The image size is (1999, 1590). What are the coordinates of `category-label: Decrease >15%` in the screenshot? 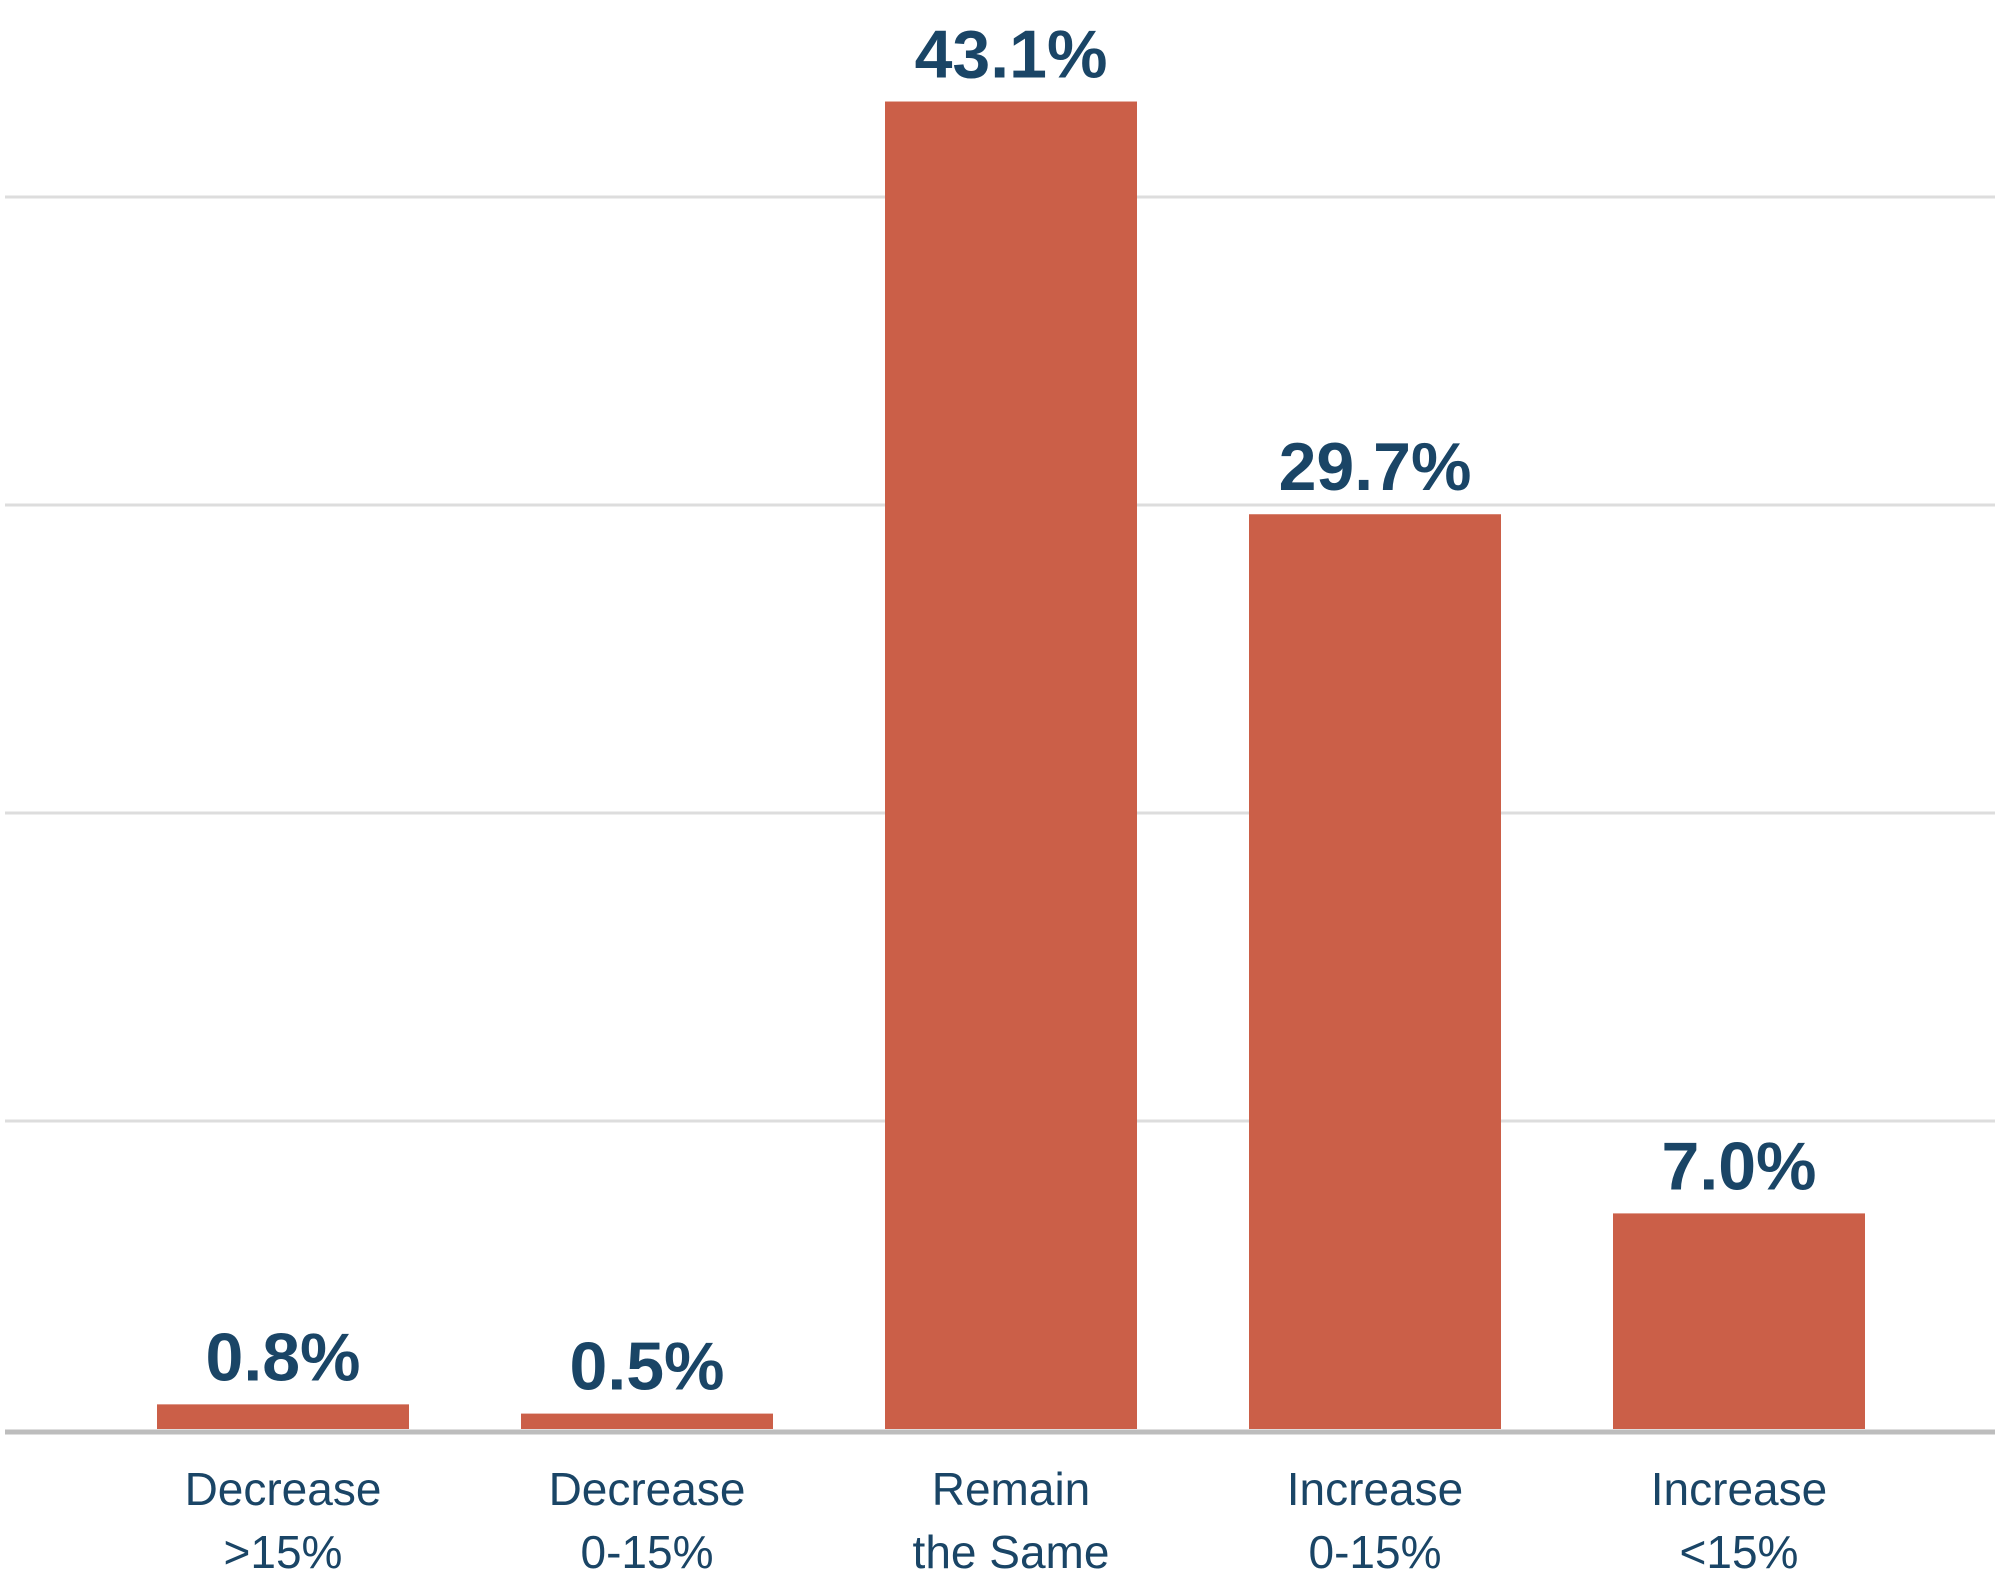 It's located at (283, 1520).